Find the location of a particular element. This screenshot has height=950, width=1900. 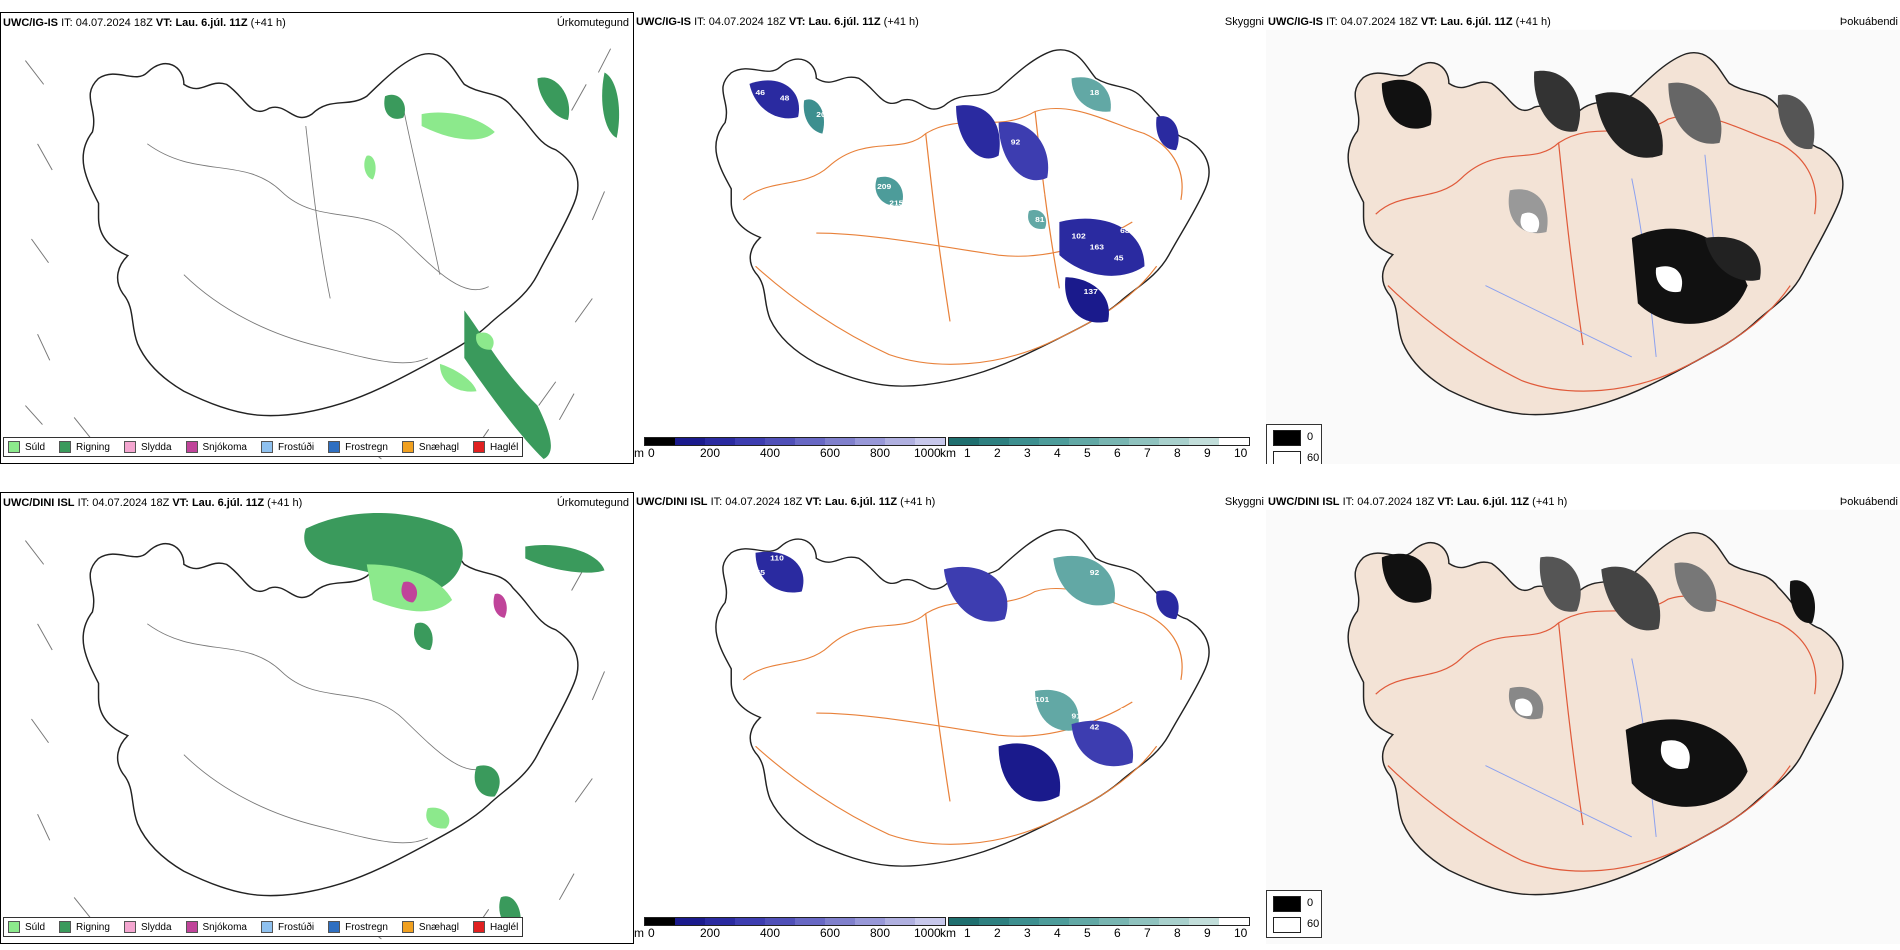

visibility-value-label: 163 is located at coordinates (1097, 247).